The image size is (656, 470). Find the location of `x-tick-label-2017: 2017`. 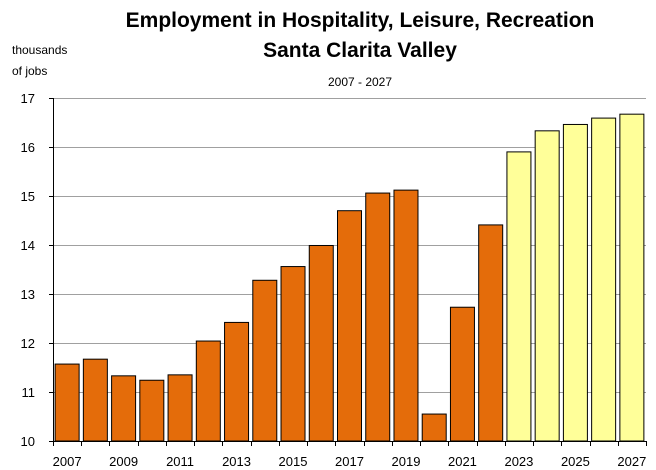

x-tick-label-2017: 2017 is located at coordinates (349, 461).